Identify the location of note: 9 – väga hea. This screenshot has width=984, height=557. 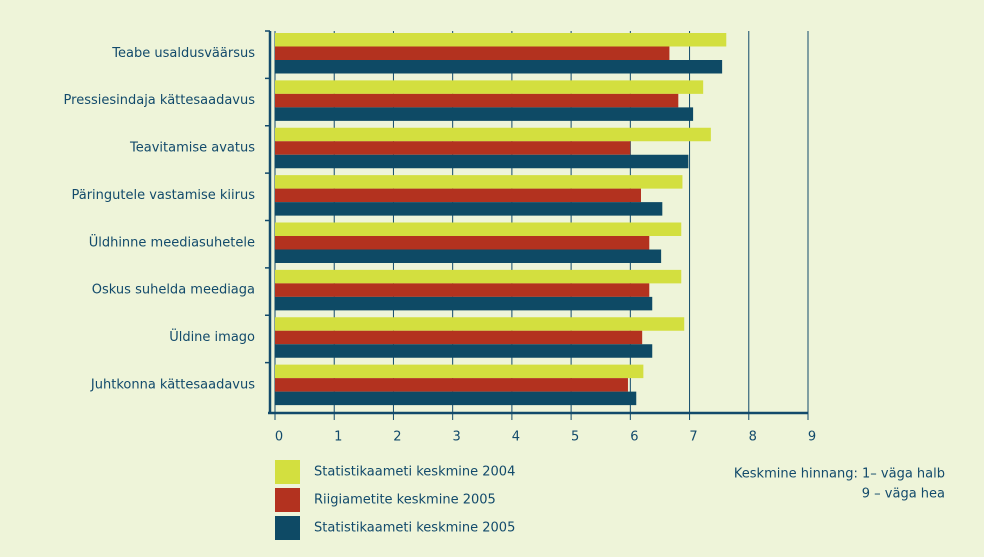
(903, 494).